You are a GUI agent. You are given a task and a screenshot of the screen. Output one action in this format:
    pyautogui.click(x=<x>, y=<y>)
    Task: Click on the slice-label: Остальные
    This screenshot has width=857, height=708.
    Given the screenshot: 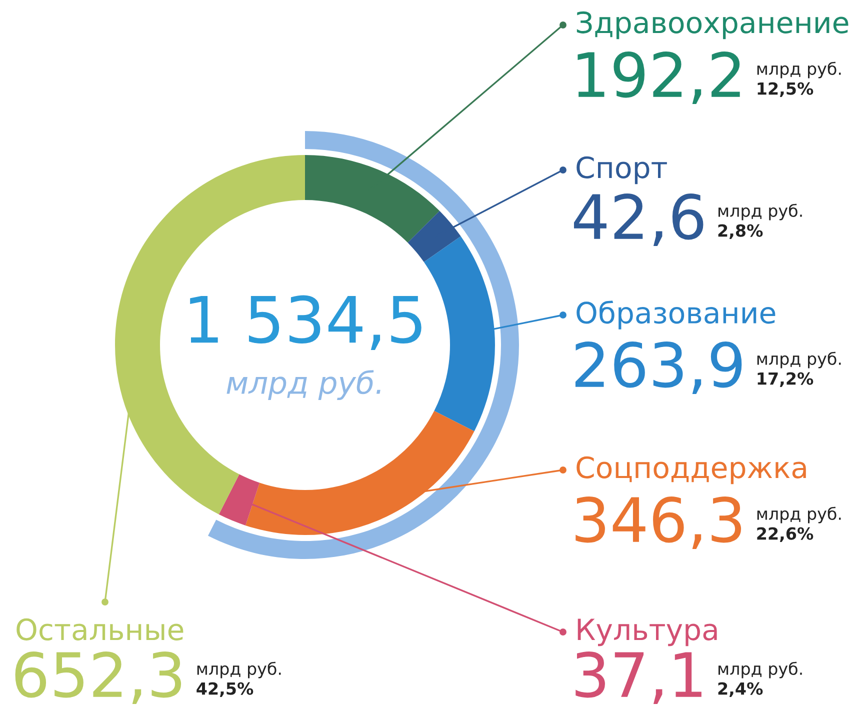 What is the action you would take?
    pyautogui.click(x=100, y=629)
    